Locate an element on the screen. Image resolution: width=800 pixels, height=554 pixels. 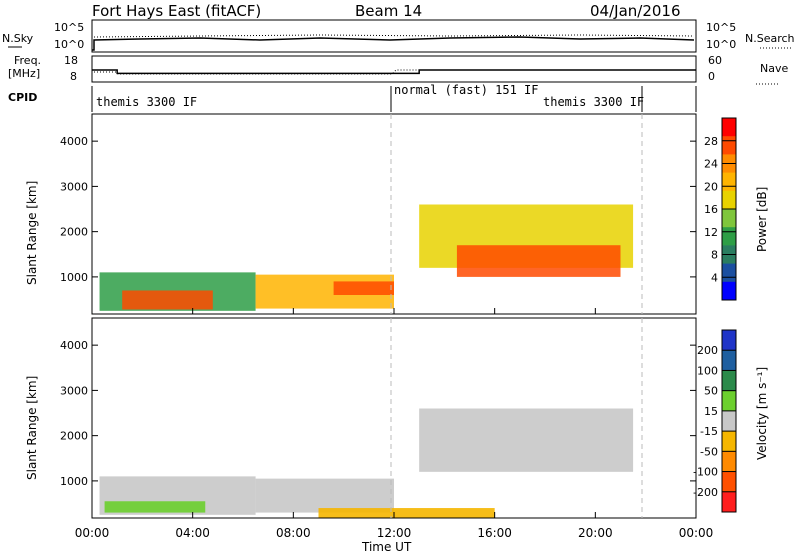
nave-label: Nave is located at coordinates (774, 68).